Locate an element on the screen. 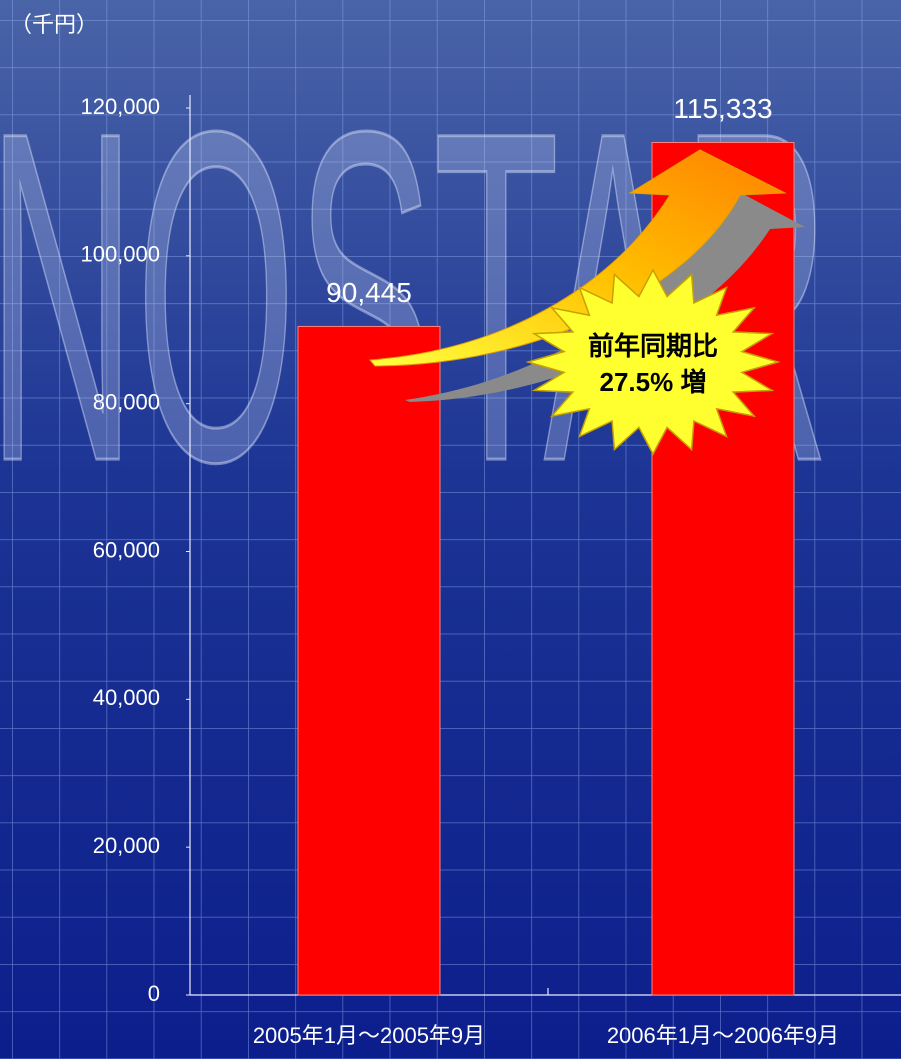 The image size is (901, 1059). y-tick-label: 120,000 is located at coordinates (120, 106).